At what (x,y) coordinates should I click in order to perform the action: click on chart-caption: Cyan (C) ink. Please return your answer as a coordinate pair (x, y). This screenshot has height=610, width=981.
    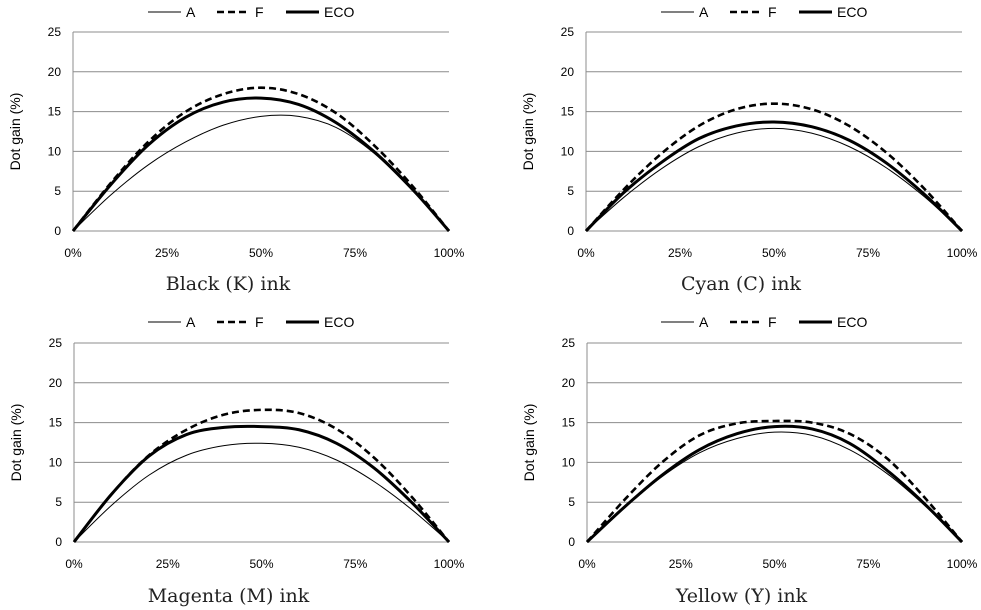
    Looking at the image, I should click on (741, 284).